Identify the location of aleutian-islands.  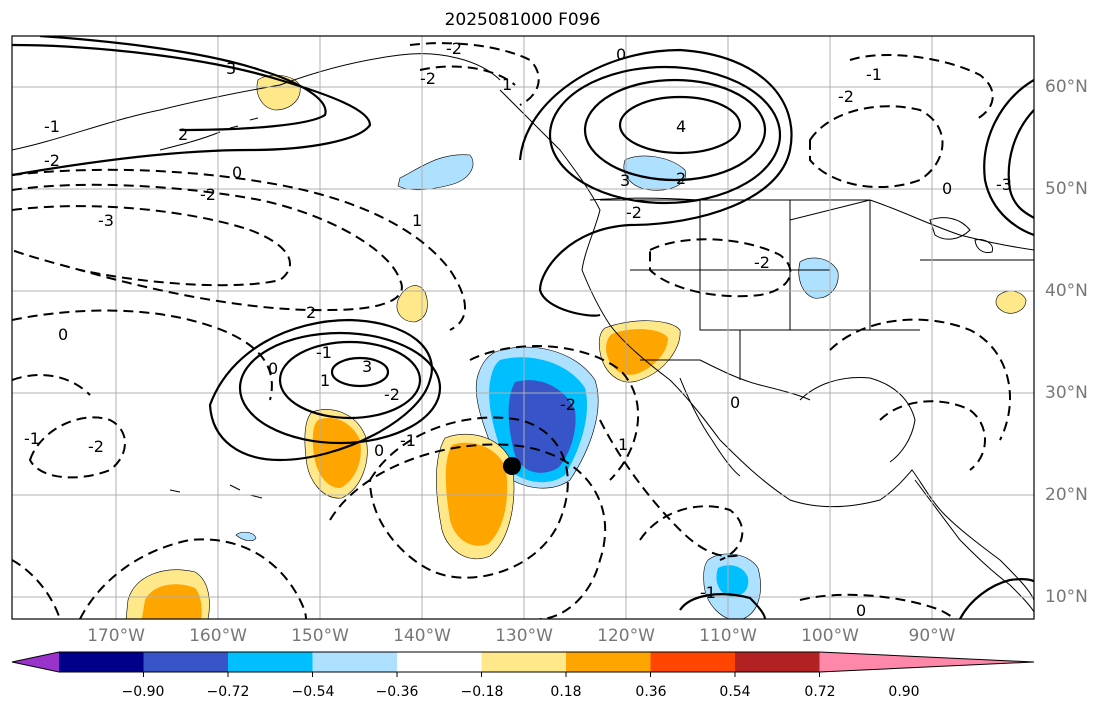
(211, 308).